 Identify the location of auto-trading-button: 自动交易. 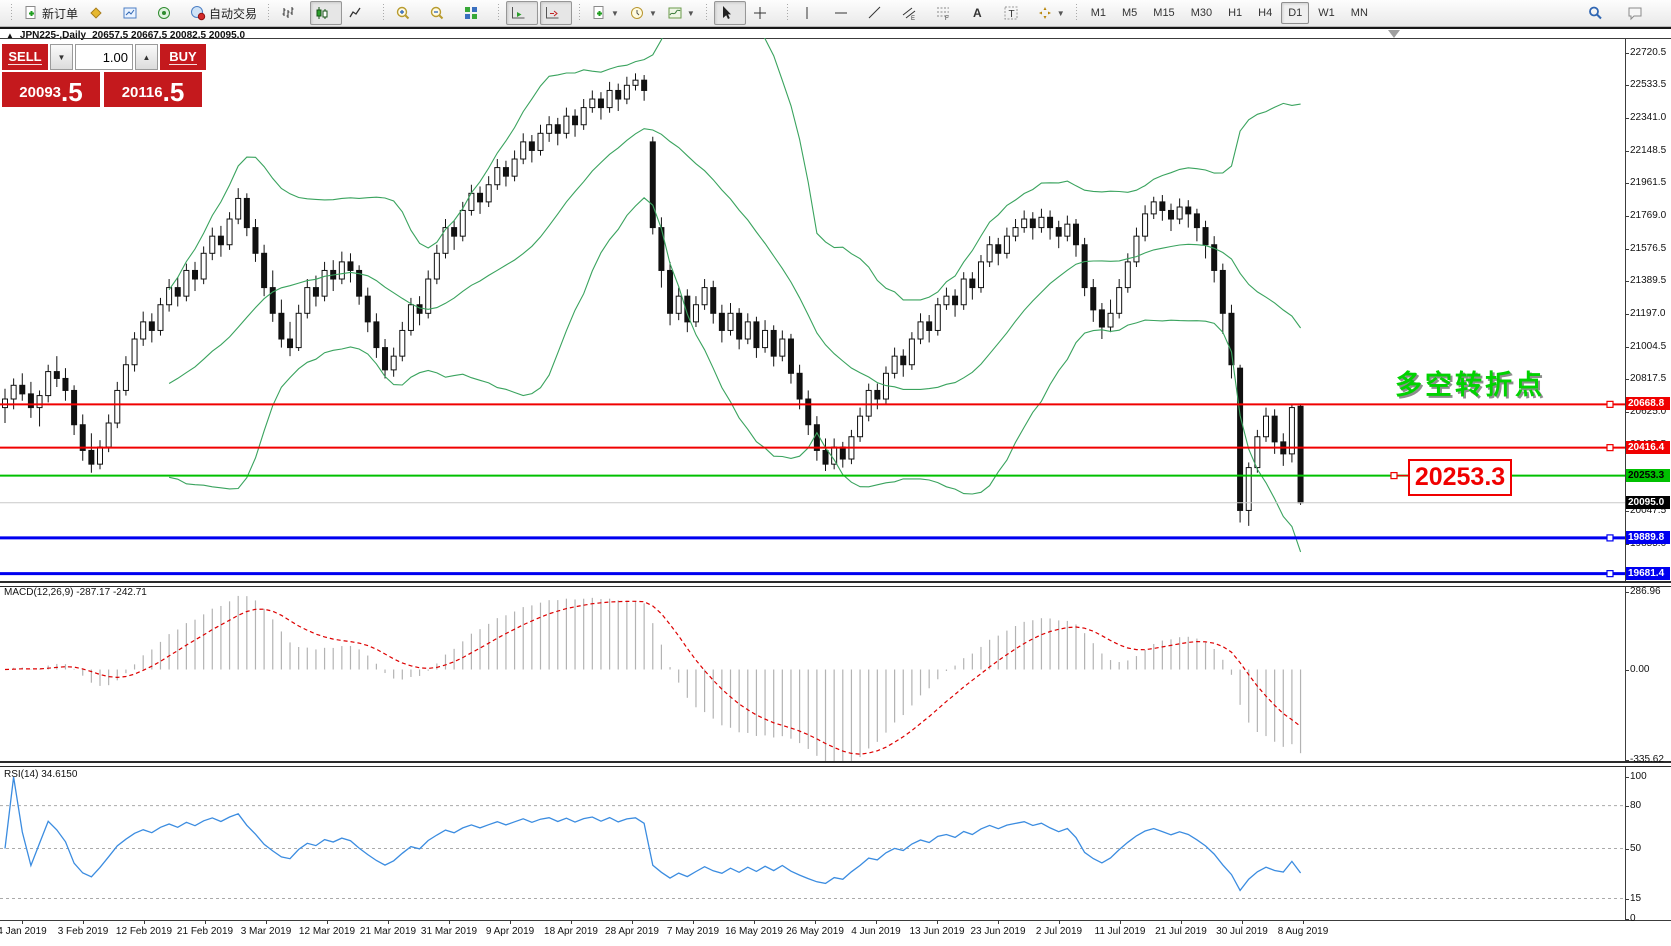
(223, 13).